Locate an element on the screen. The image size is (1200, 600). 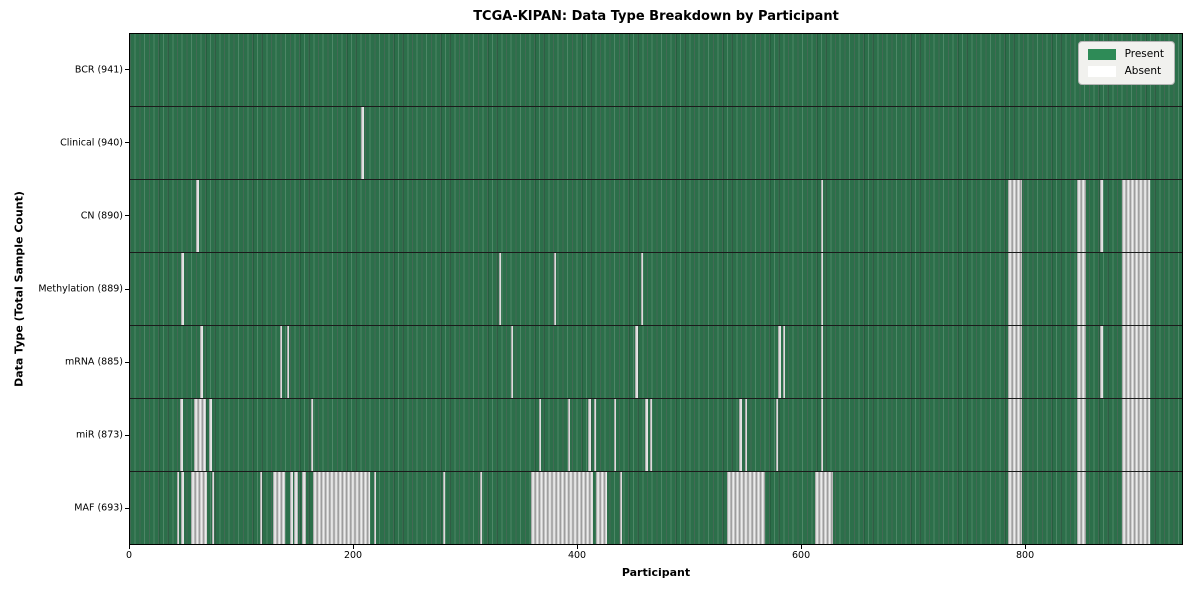
heatmap-row-cn is located at coordinates (656, 216).